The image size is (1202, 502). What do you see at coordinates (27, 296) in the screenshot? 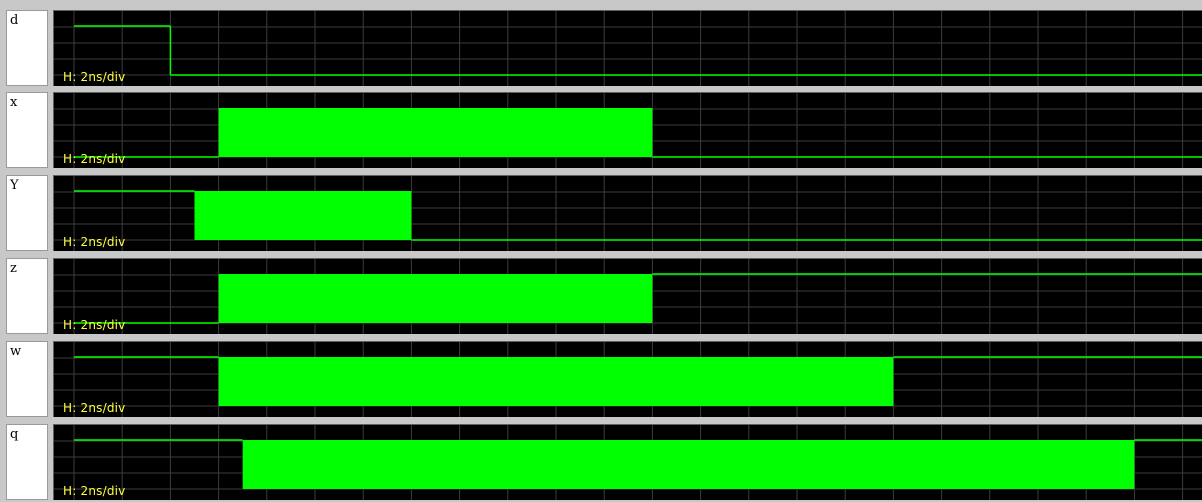
I see `signal-name-box: z` at bounding box center [27, 296].